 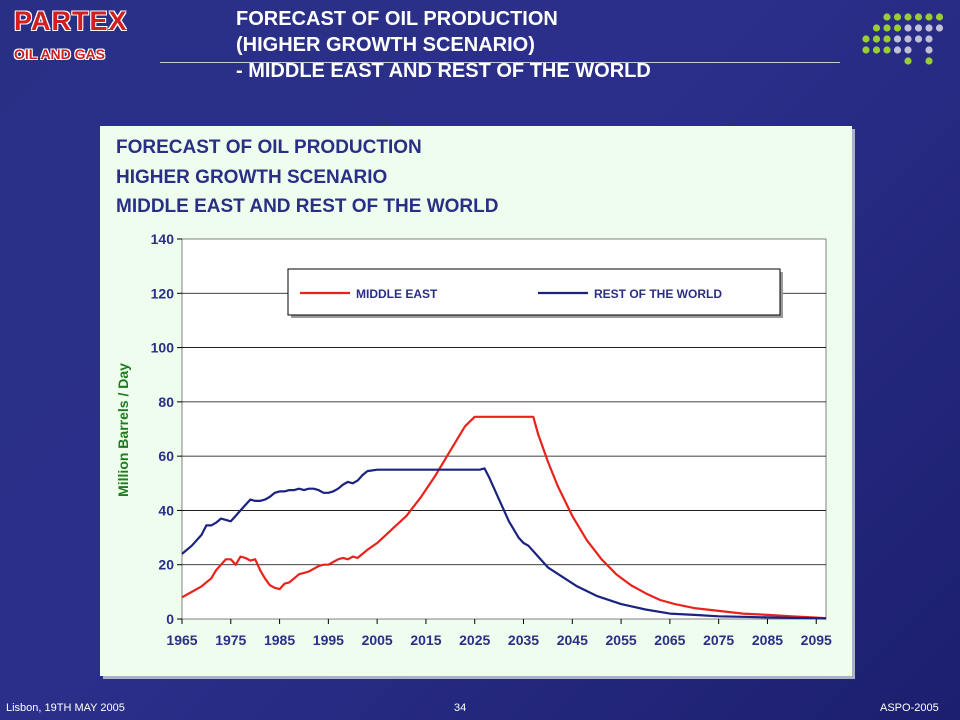 I want to click on slide-title-line: - MIDDLE EAST AND REST OF THE WORLD, so click(x=443, y=71).